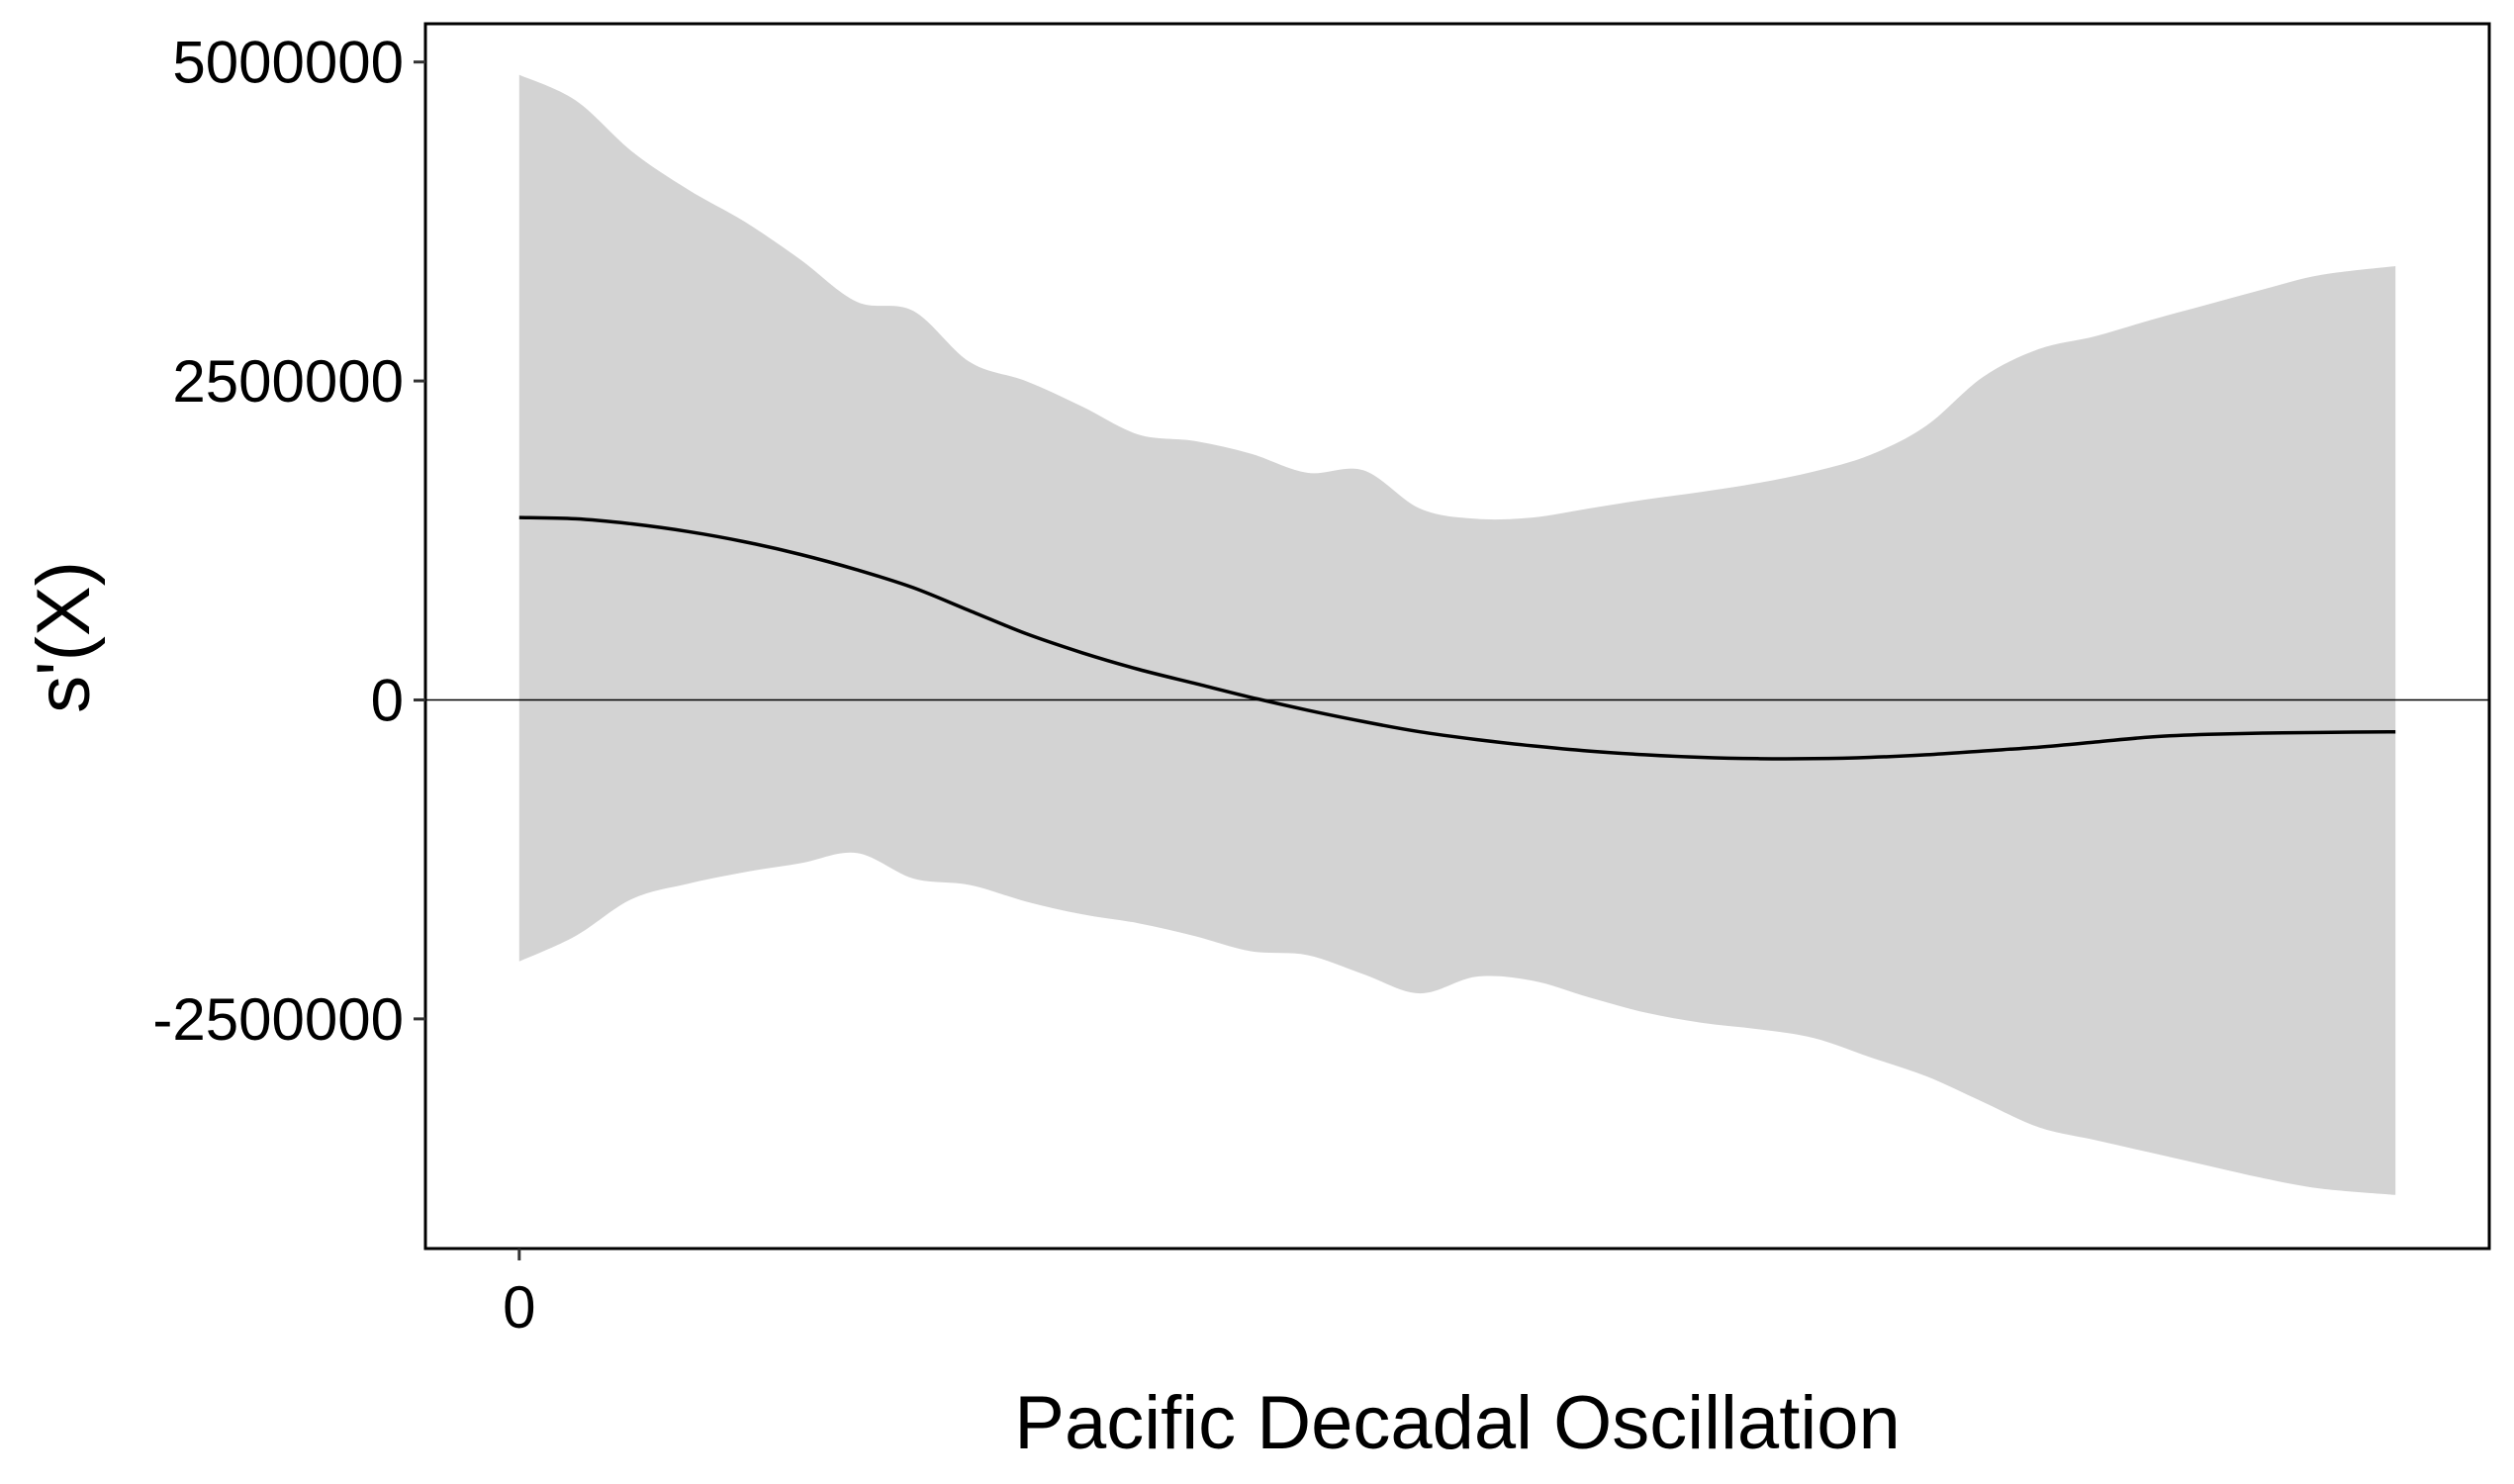 The height and width of the screenshot is (1484, 2514). What do you see at coordinates (288, 63) in the screenshot?
I see `y-tick-label: 5000000` at bounding box center [288, 63].